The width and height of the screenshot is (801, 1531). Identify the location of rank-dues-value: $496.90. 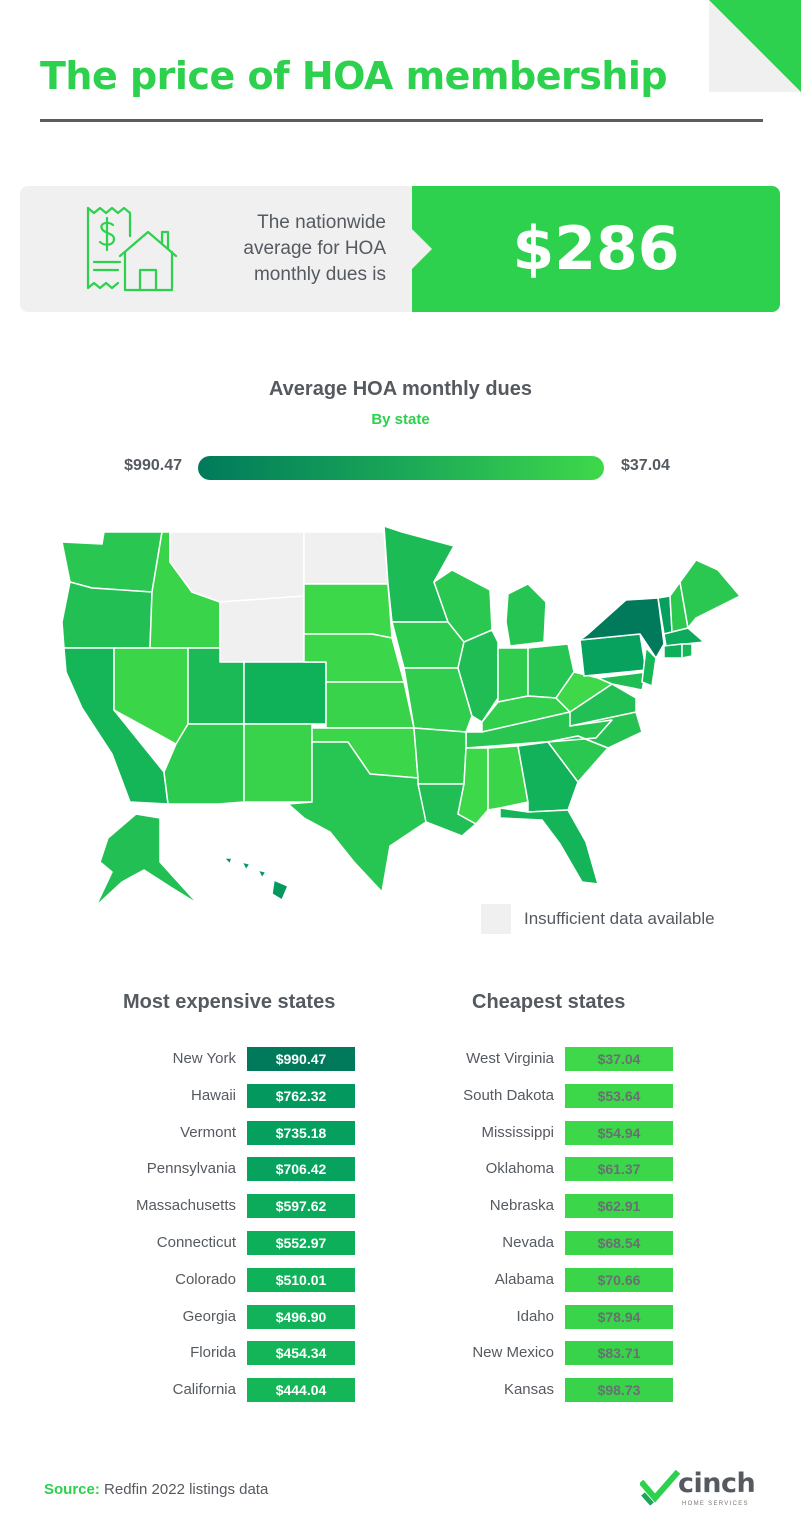
(301, 1316).